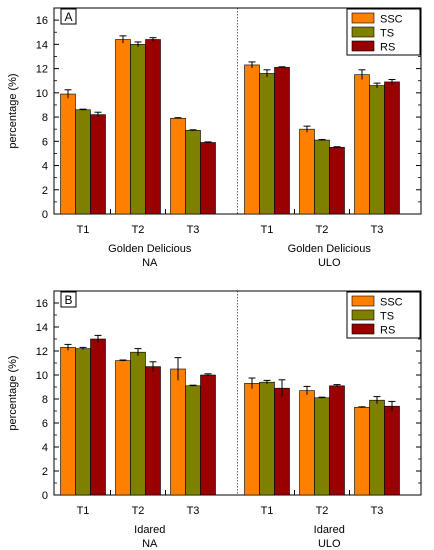 The image size is (434, 550). I want to click on panel-letter: B, so click(68, 300).